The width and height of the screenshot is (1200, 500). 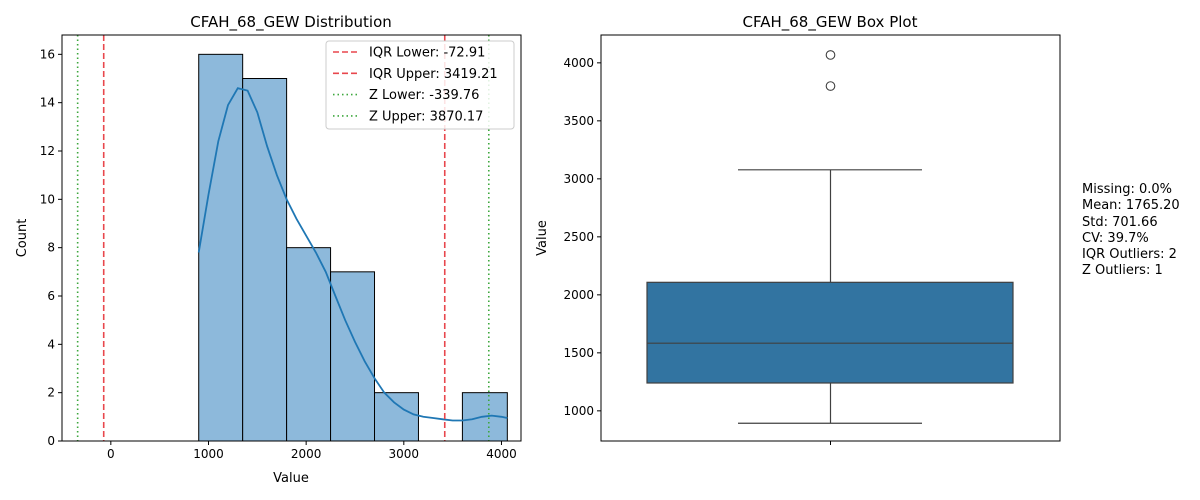 I want to click on y-tick-label: 3500, so click(x=578, y=121).